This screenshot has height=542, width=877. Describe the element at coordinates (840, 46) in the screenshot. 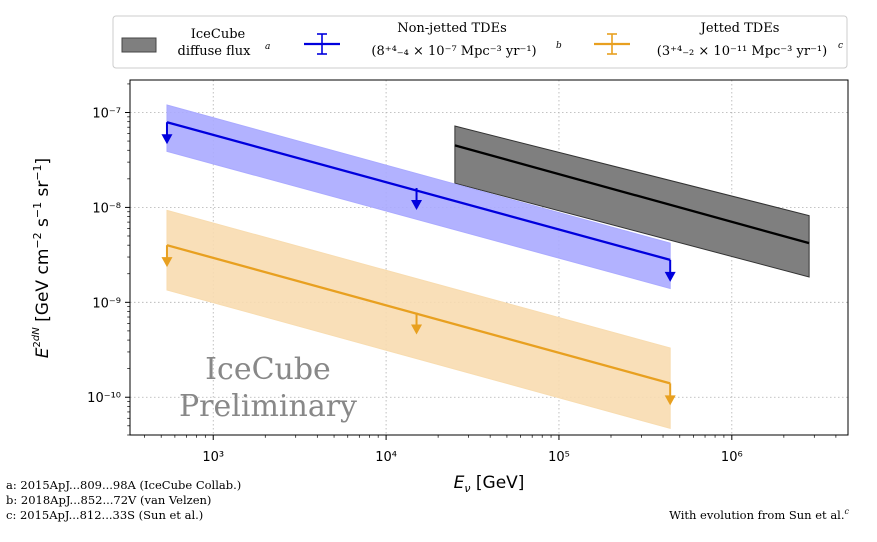

I see `legend-jetted-sup: c` at that location.